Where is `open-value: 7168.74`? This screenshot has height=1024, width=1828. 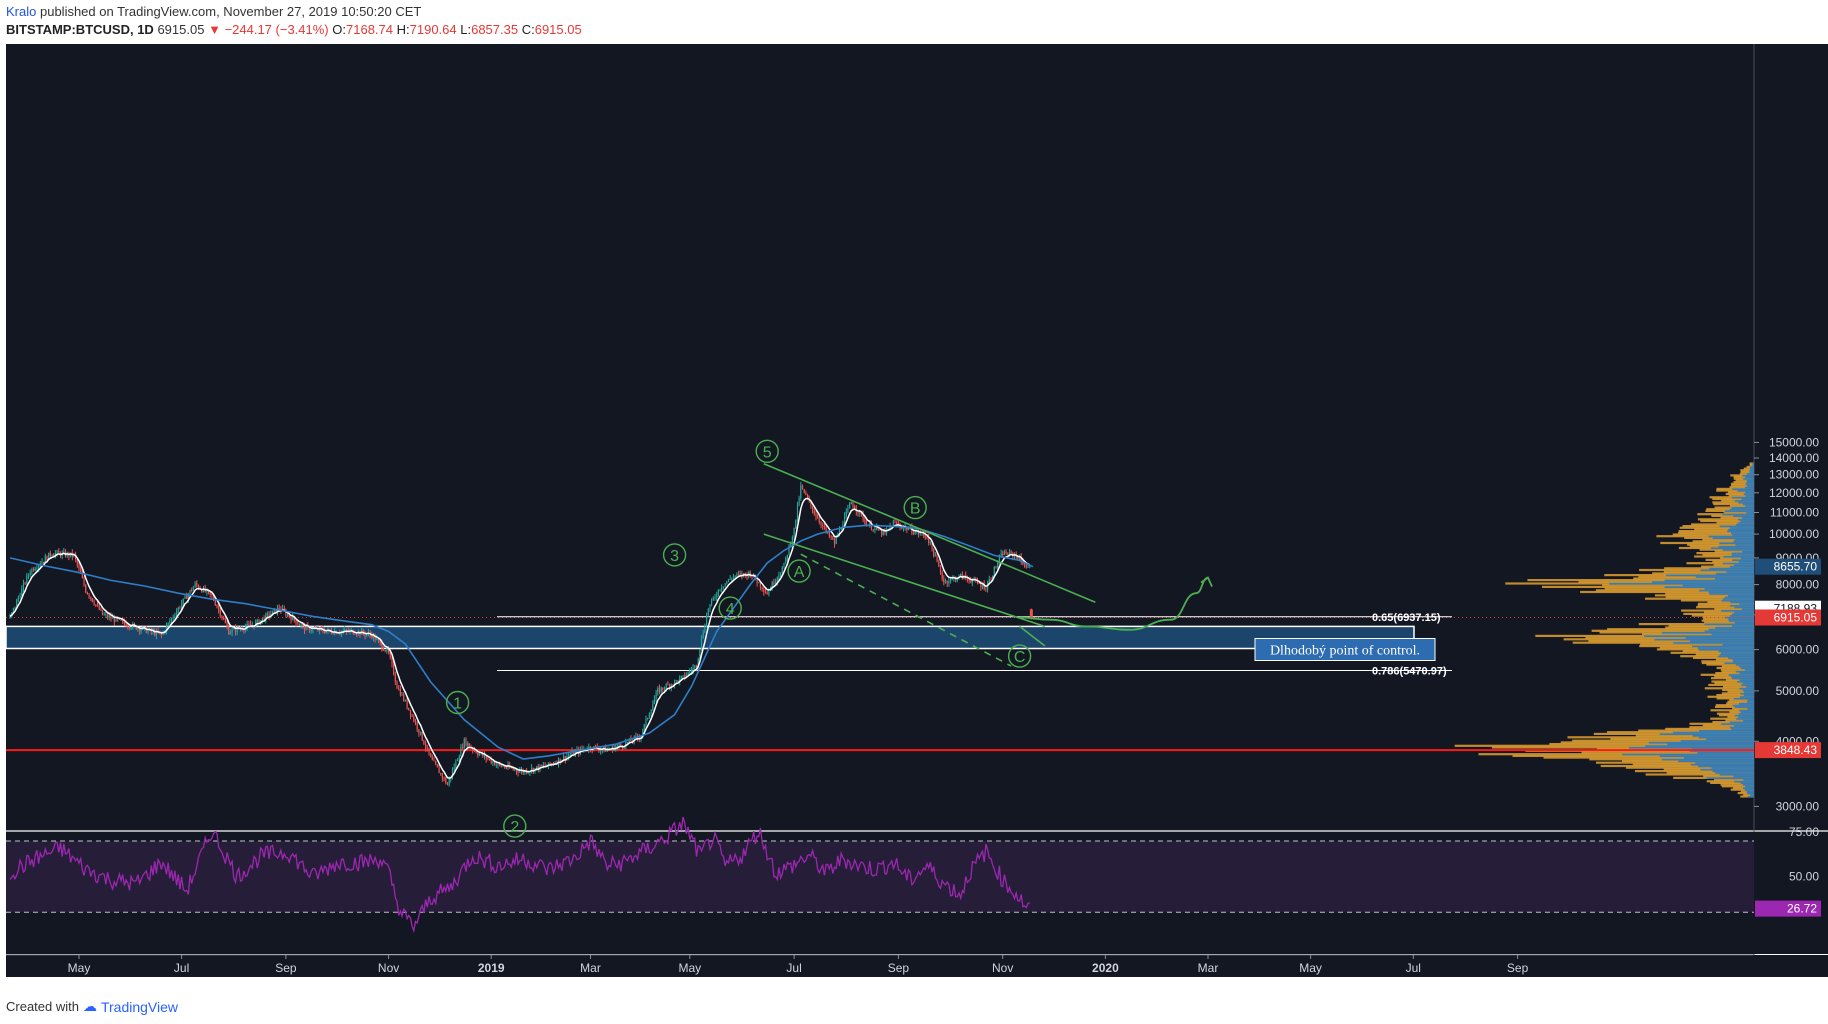
open-value: 7168.74 is located at coordinates (369, 29).